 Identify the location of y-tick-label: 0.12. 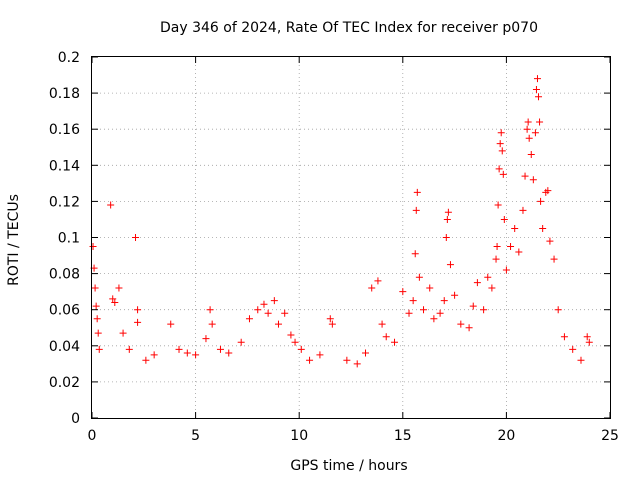
(64, 202).